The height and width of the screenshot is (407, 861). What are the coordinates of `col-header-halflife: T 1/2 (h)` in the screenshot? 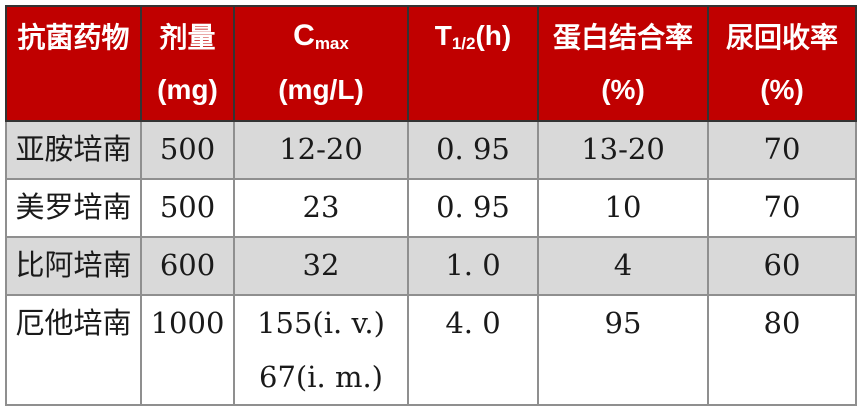 It's located at (473, 63).